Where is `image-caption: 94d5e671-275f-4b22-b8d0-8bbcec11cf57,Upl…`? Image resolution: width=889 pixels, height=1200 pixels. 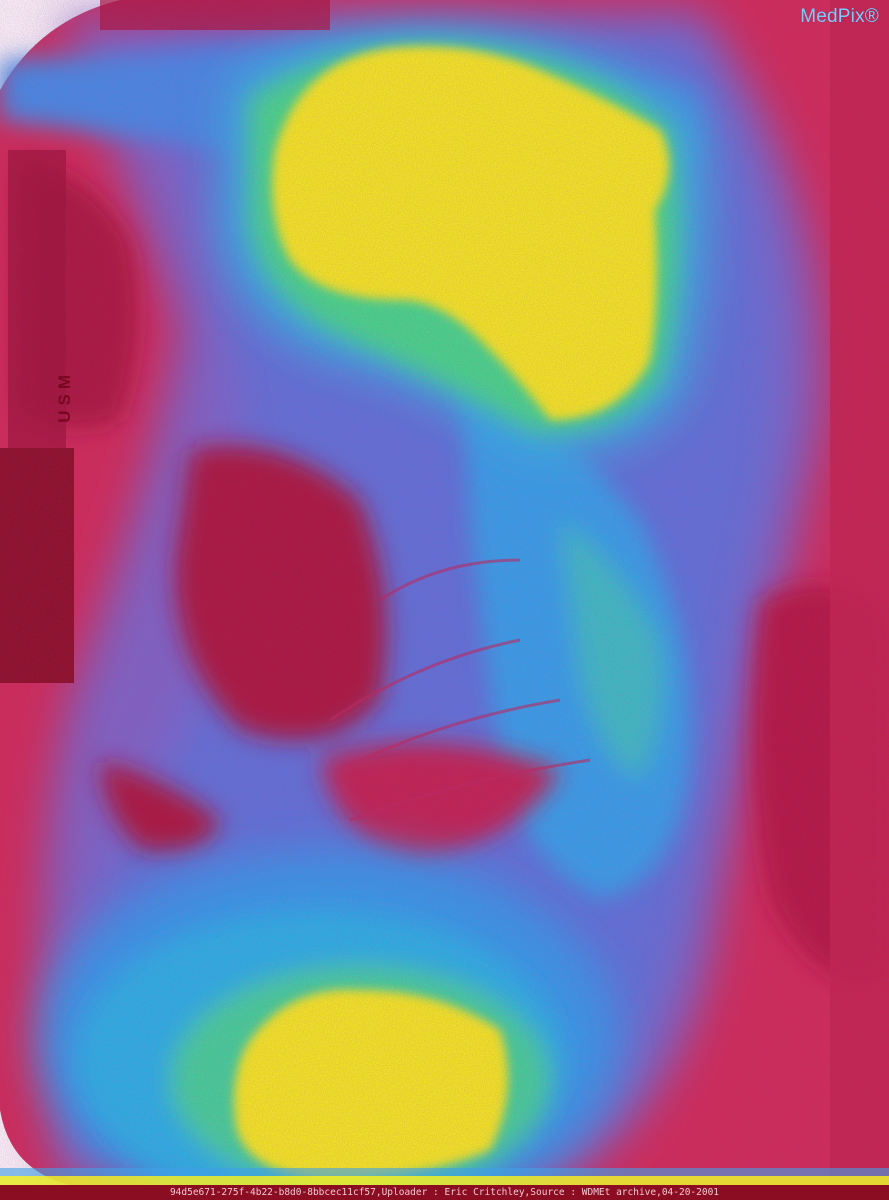
image-caption: 94d5e671-275f-4b22-b8d0-8bbcec11cf57,Upl… is located at coordinates (444, 1192).